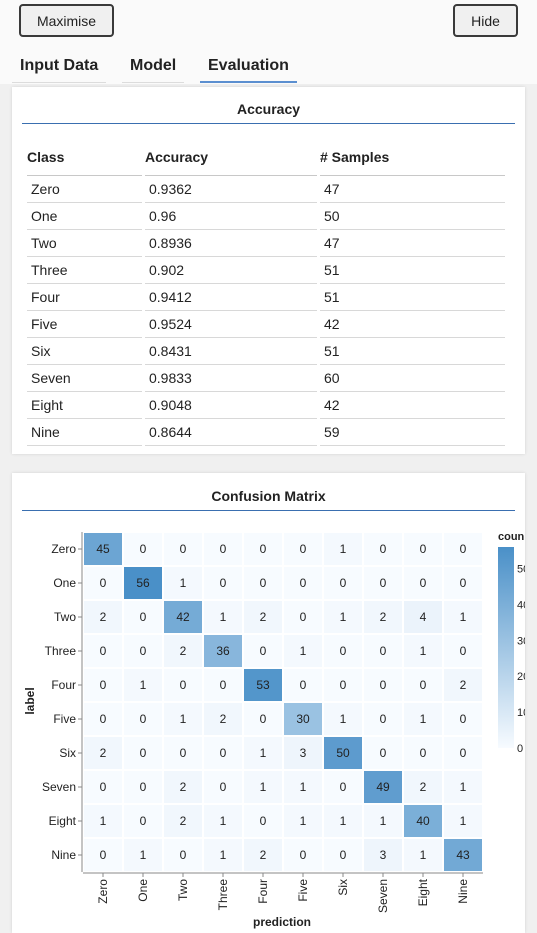 This screenshot has height=933, width=537. I want to click on cell-value-label: 53, so click(263, 685).